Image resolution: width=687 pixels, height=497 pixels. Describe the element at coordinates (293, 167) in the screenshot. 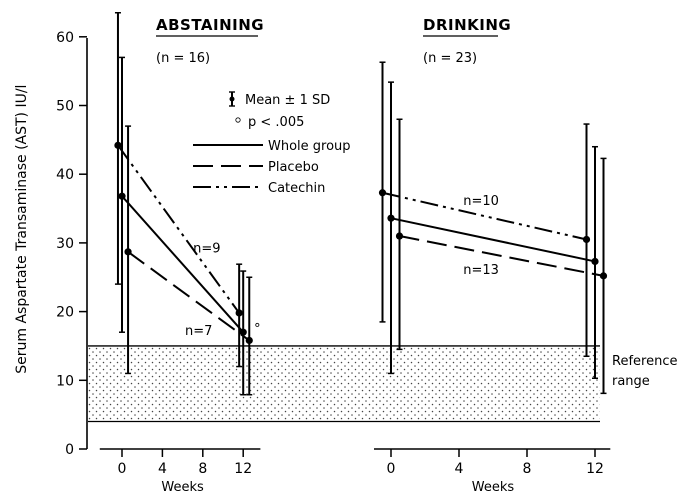

I see `legend-label-placebo: Placebo` at that location.